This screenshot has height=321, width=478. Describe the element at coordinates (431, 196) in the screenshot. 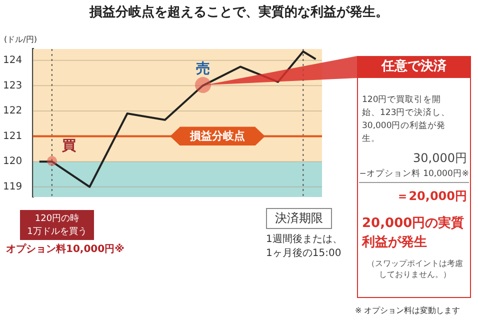

I see `text: ＝20,000円` at that location.